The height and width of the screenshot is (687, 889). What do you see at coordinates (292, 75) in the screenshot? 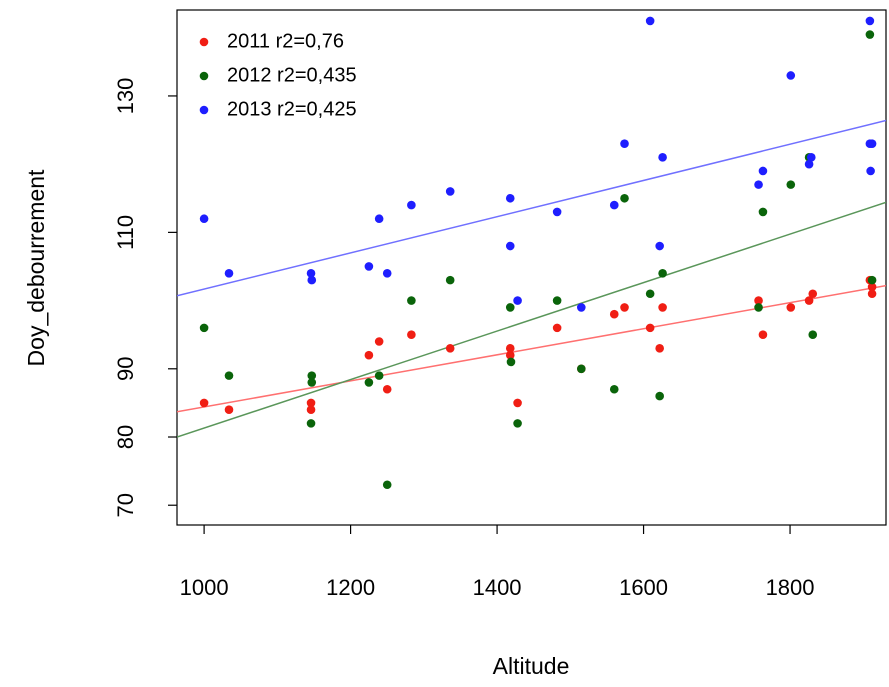
I see `legend-label: 2012 r2=0,435` at bounding box center [292, 75].